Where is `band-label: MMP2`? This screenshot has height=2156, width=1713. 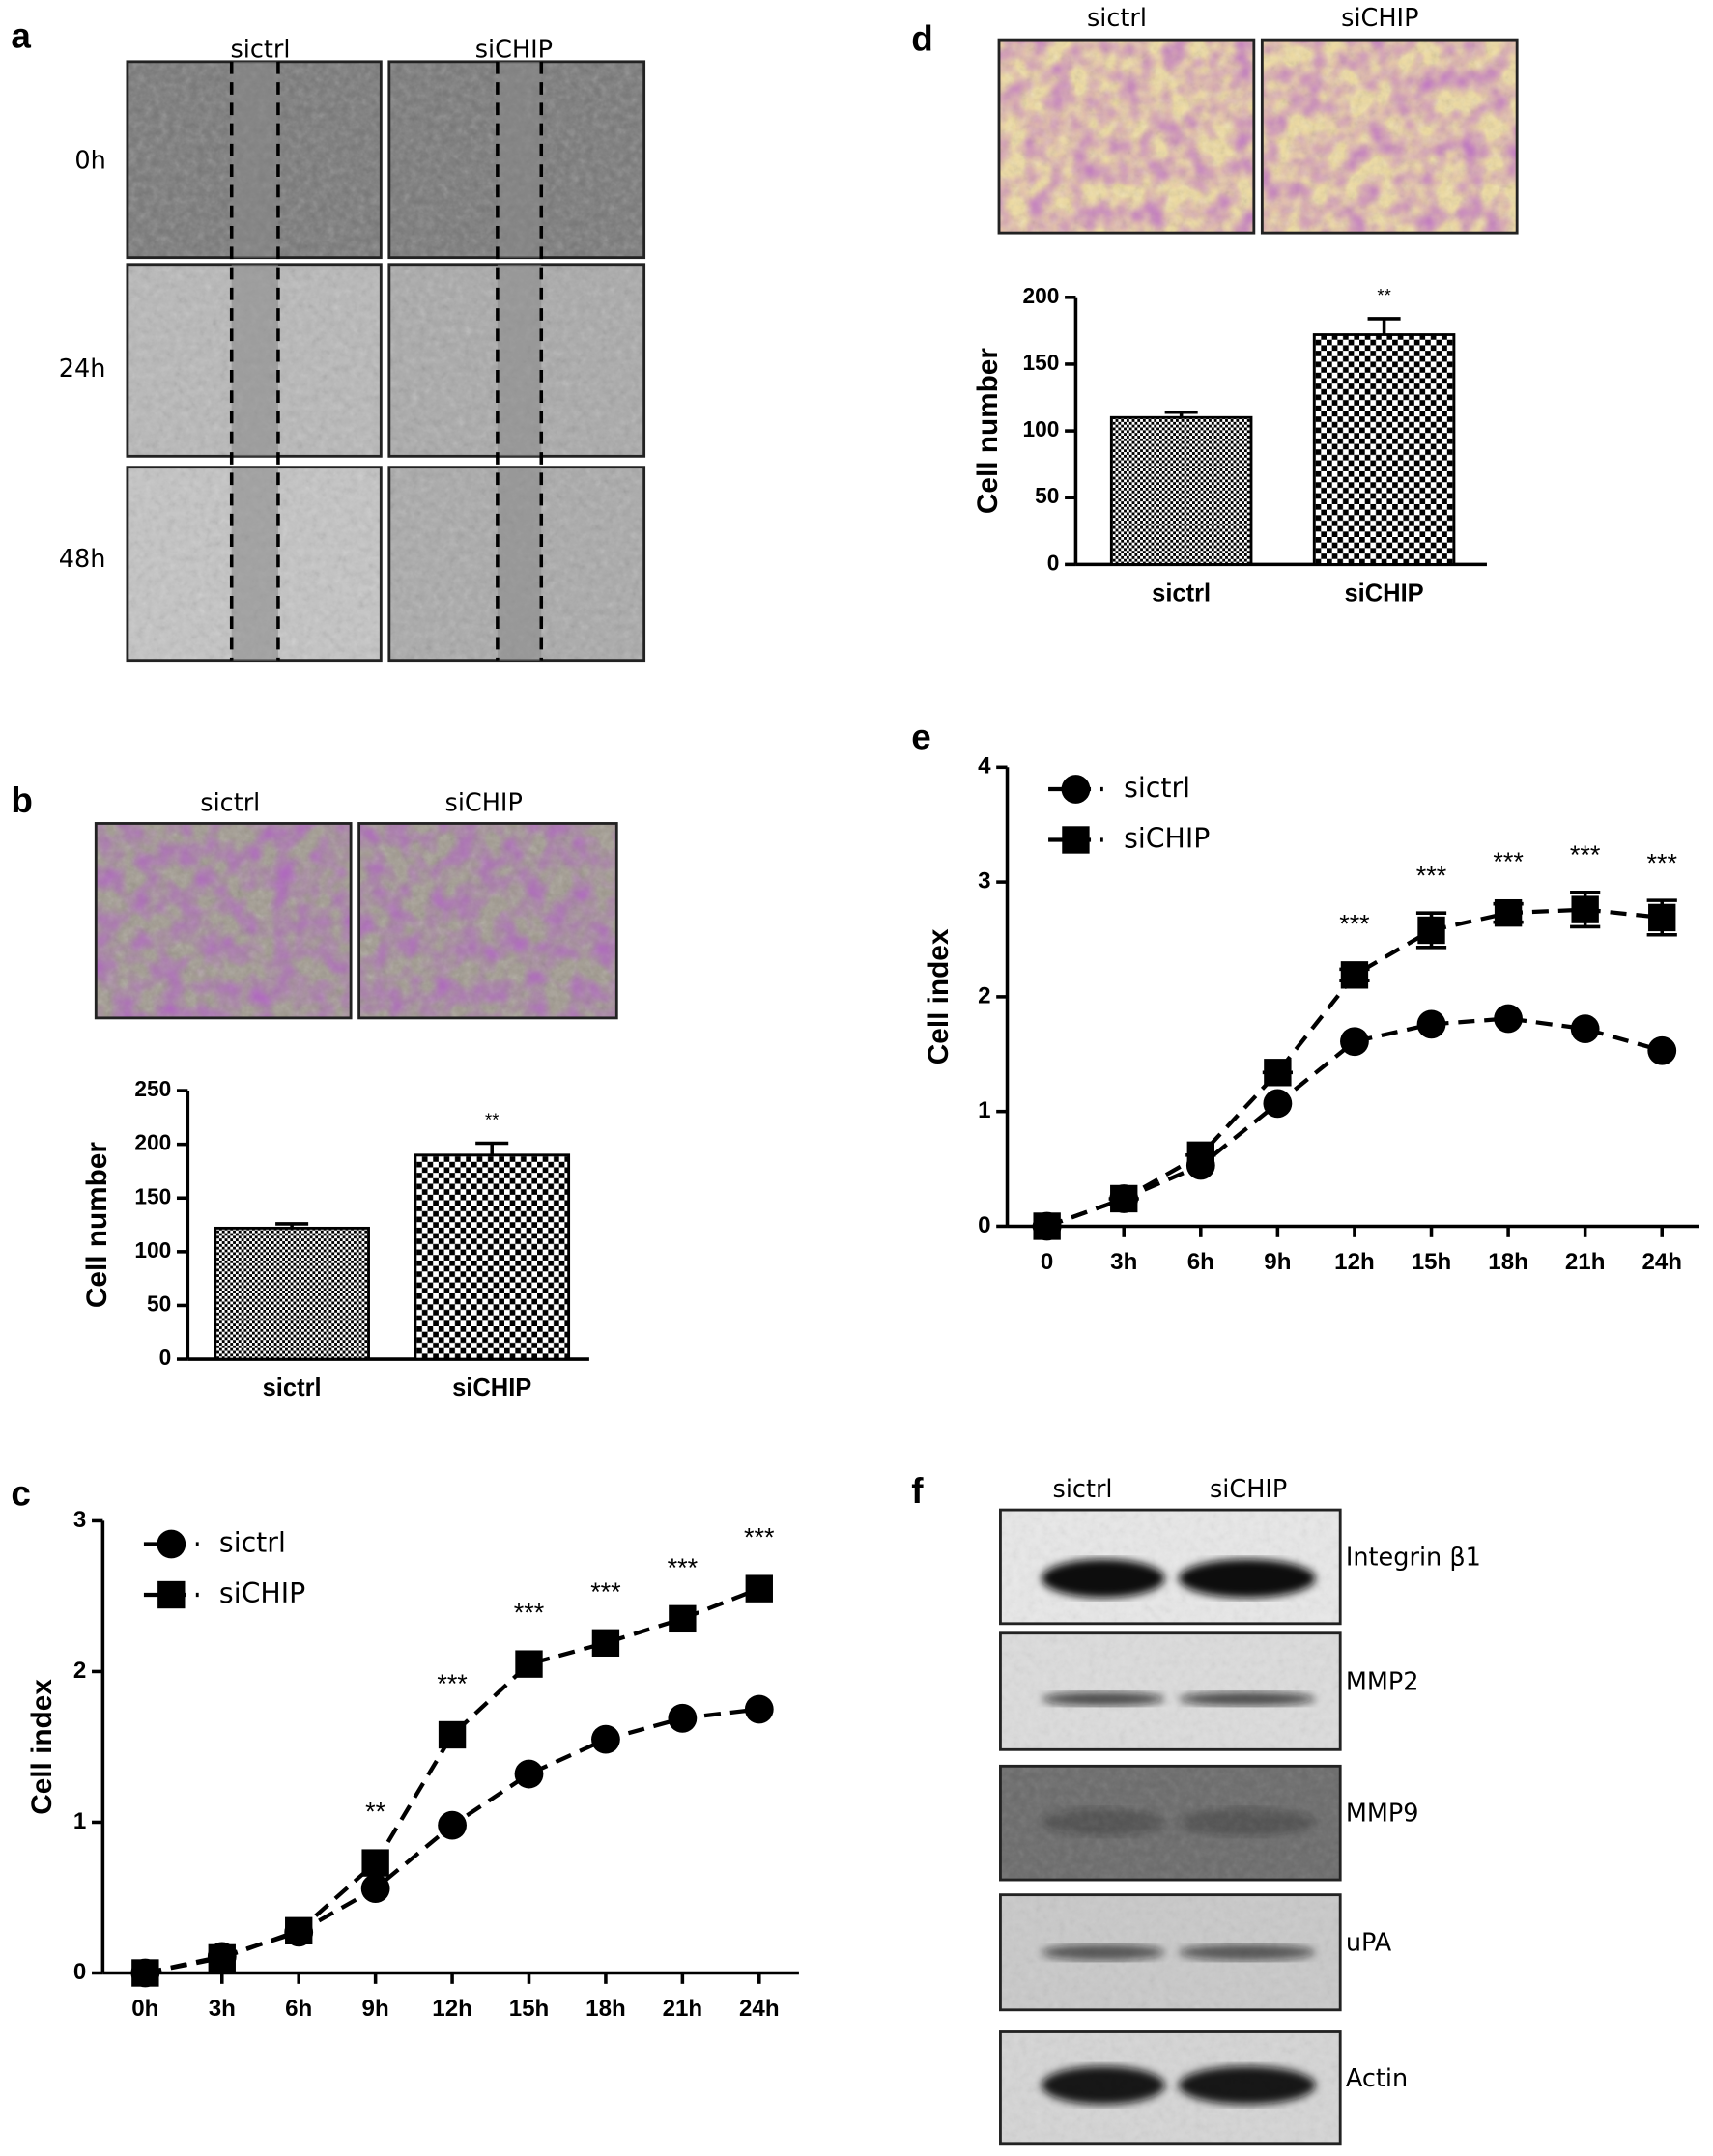 band-label: MMP2 is located at coordinates (1382, 1682).